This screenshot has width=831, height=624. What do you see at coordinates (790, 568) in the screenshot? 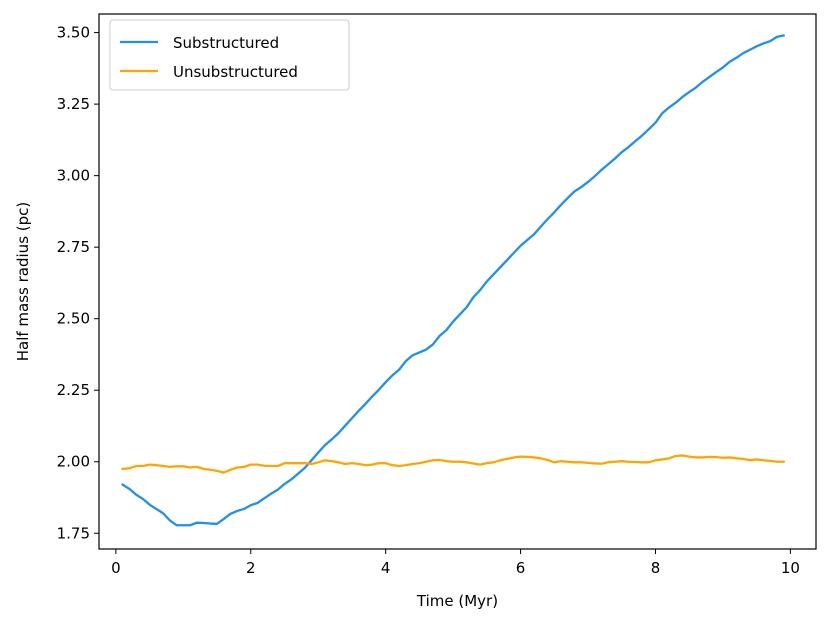
I see `x-tick-label: 10` at bounding box center [790, 568].